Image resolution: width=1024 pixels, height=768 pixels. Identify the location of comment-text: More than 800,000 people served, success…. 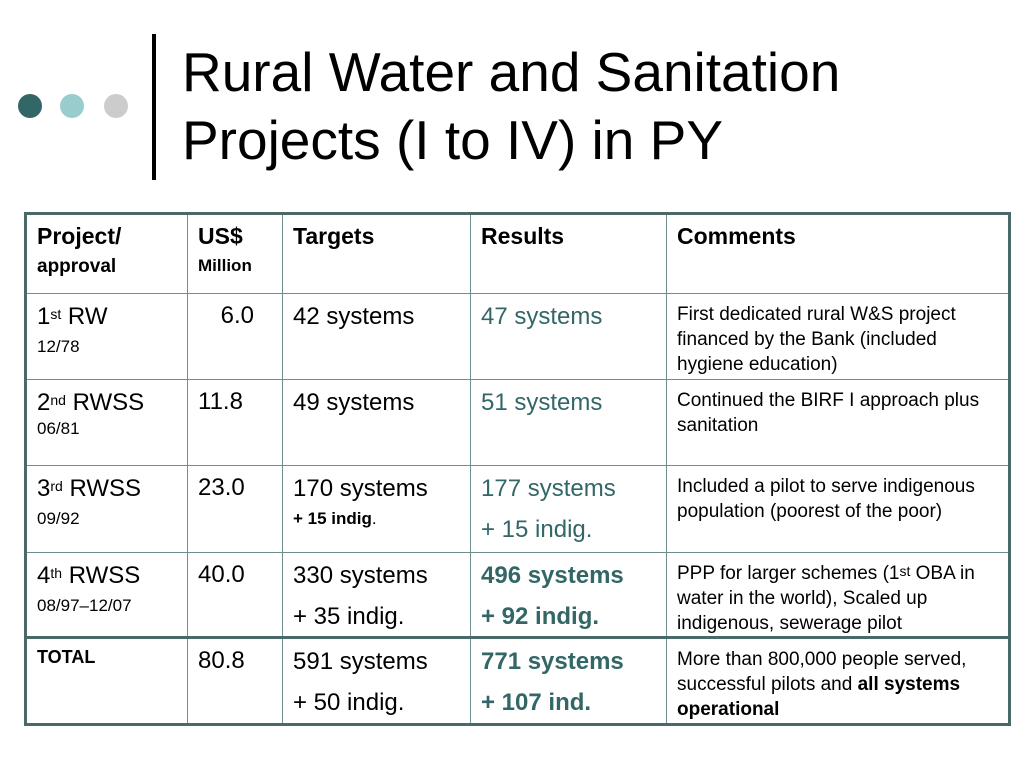
(822, 672).